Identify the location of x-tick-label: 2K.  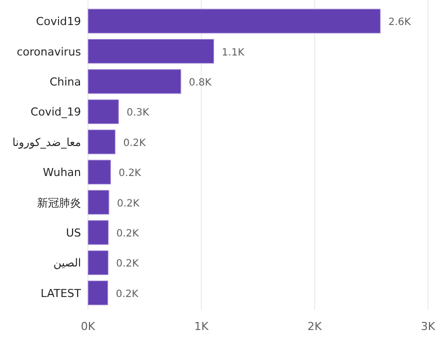
(315, 326).